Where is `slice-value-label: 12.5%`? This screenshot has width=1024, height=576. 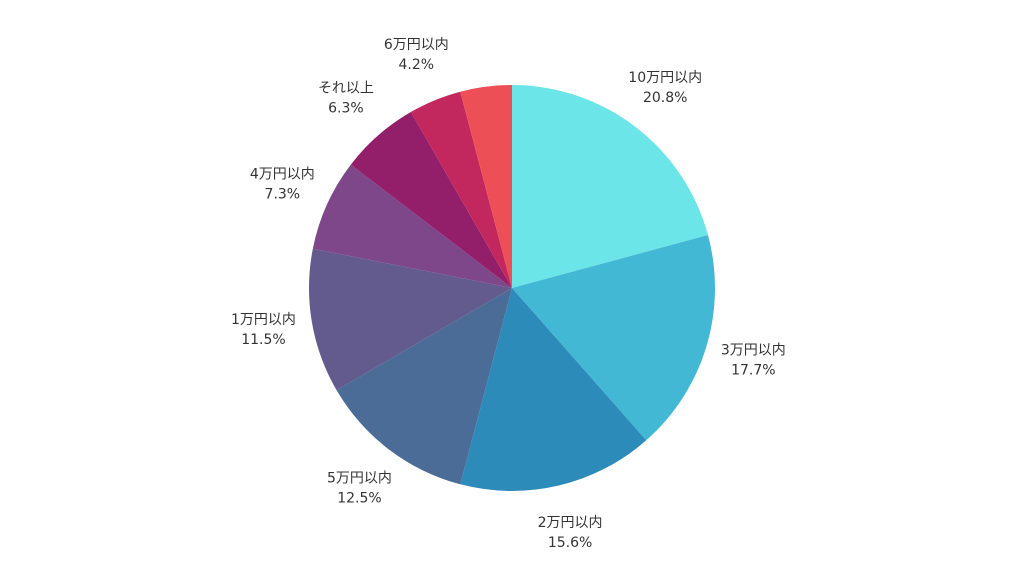 slice-value-label: 12.5% is located at coordinates (359, 499).